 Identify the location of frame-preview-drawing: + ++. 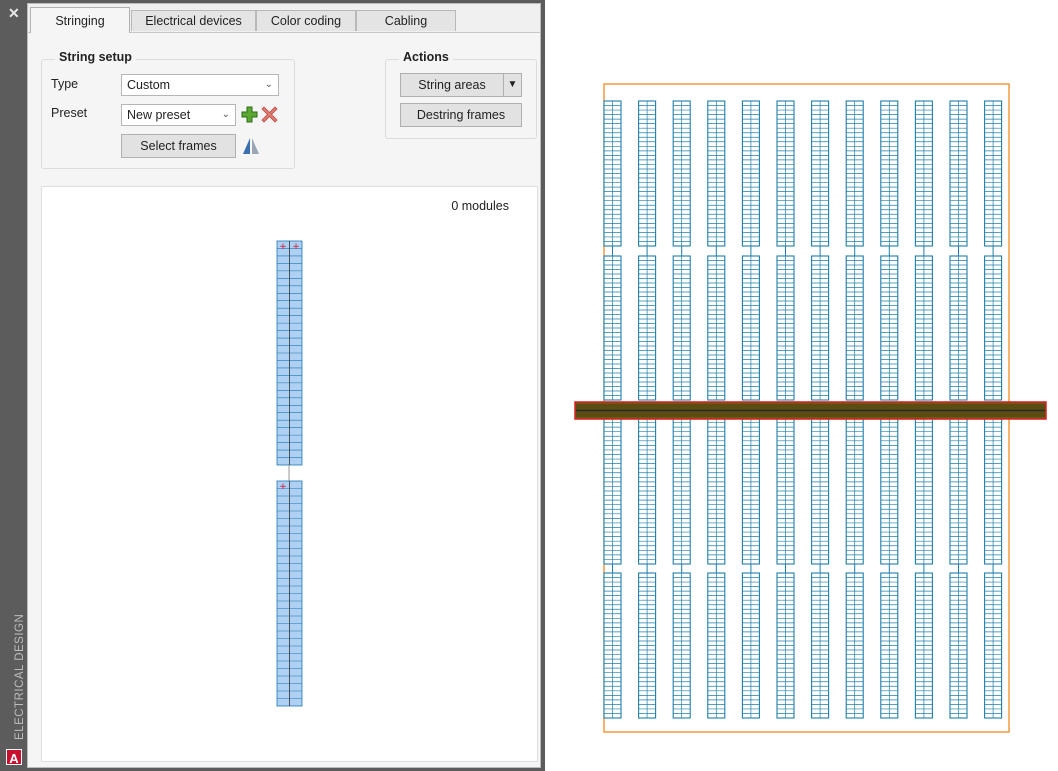
(289, 473).